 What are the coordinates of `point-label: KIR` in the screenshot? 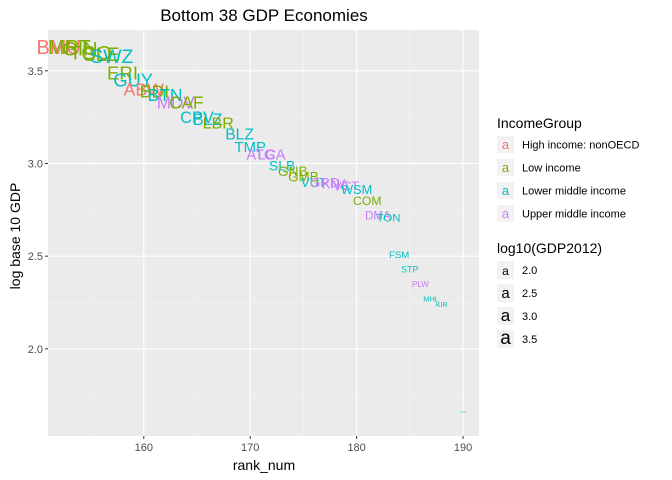 It's located at (442, 305).